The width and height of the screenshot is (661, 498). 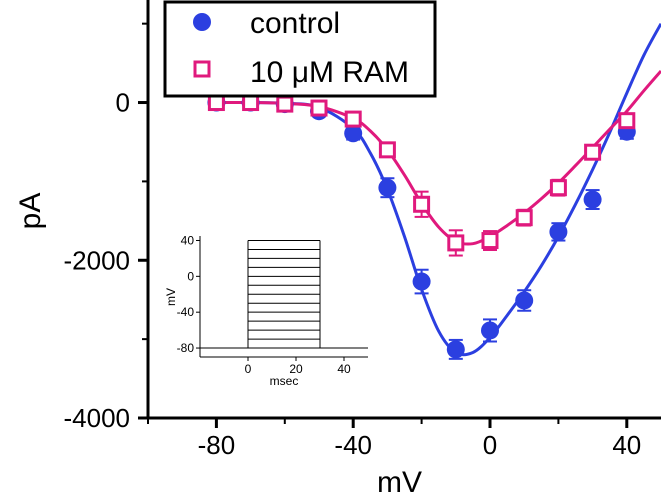 What do you see at coordinates (295, 23) in the screenshot?
I see `legend-control-label: control` at bounding box center [295, 23].